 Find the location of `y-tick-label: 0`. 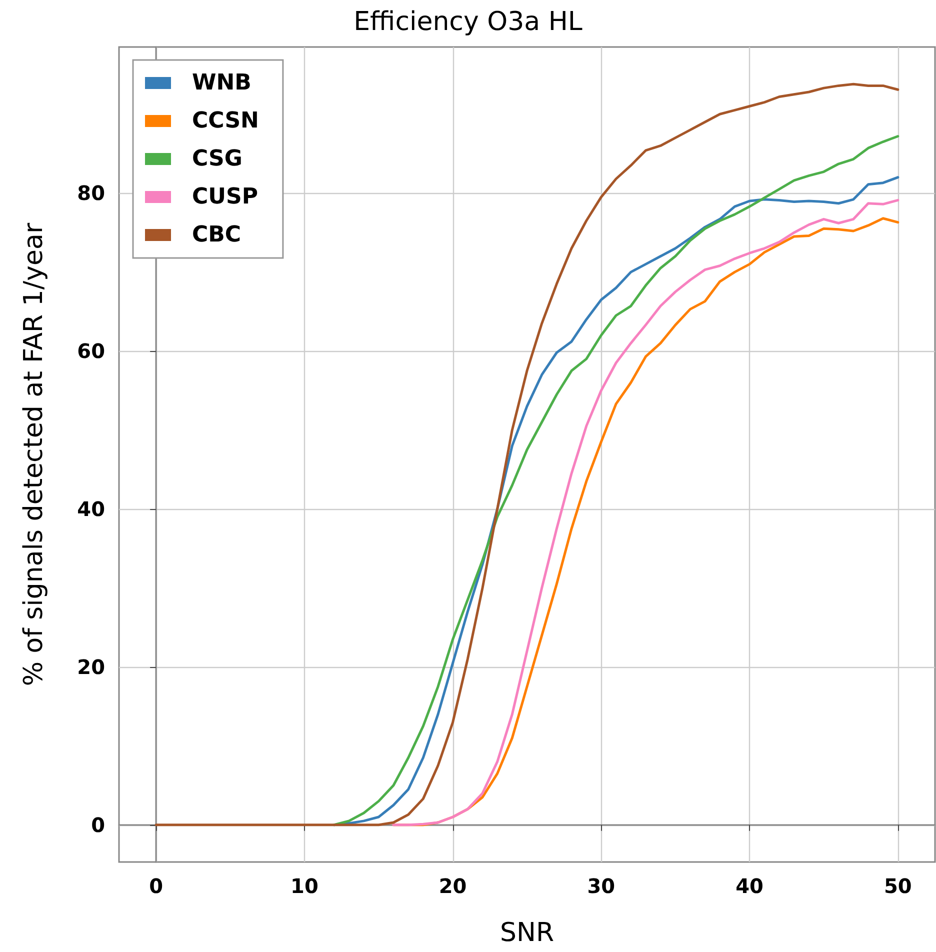

y-tick-label: 0 is located at coordinates (98, 824).